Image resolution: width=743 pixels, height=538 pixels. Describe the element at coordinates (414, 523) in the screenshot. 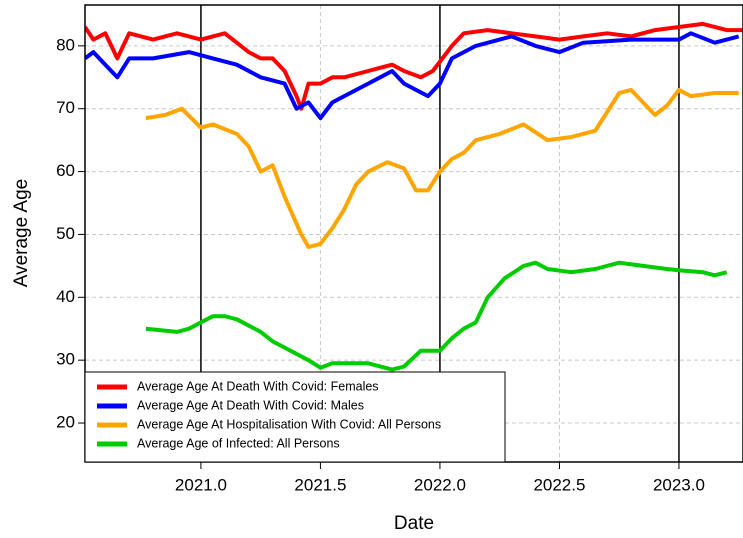

I see `x-axis-label: Date` at that location.